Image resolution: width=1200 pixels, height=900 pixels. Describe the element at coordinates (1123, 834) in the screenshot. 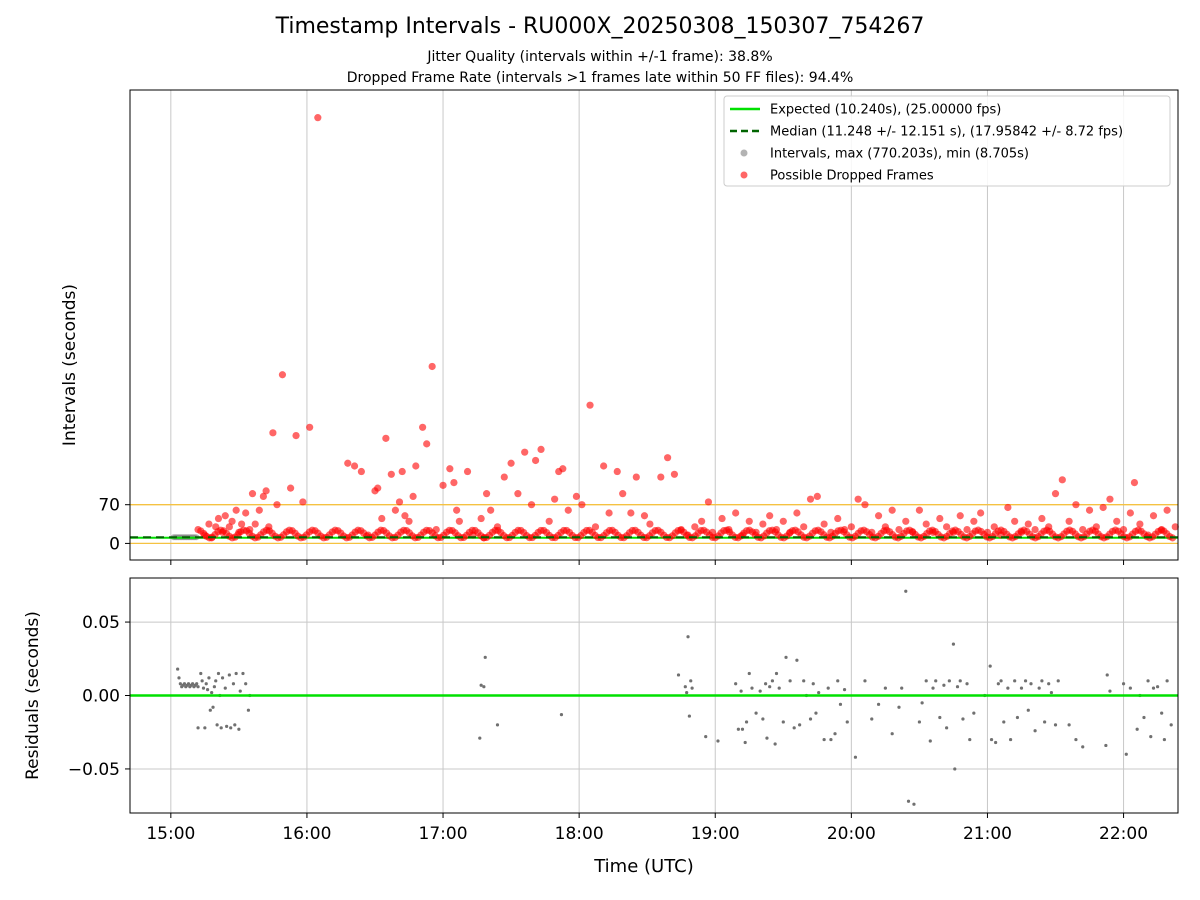

I see `xtick-label: 22:00` at that location.